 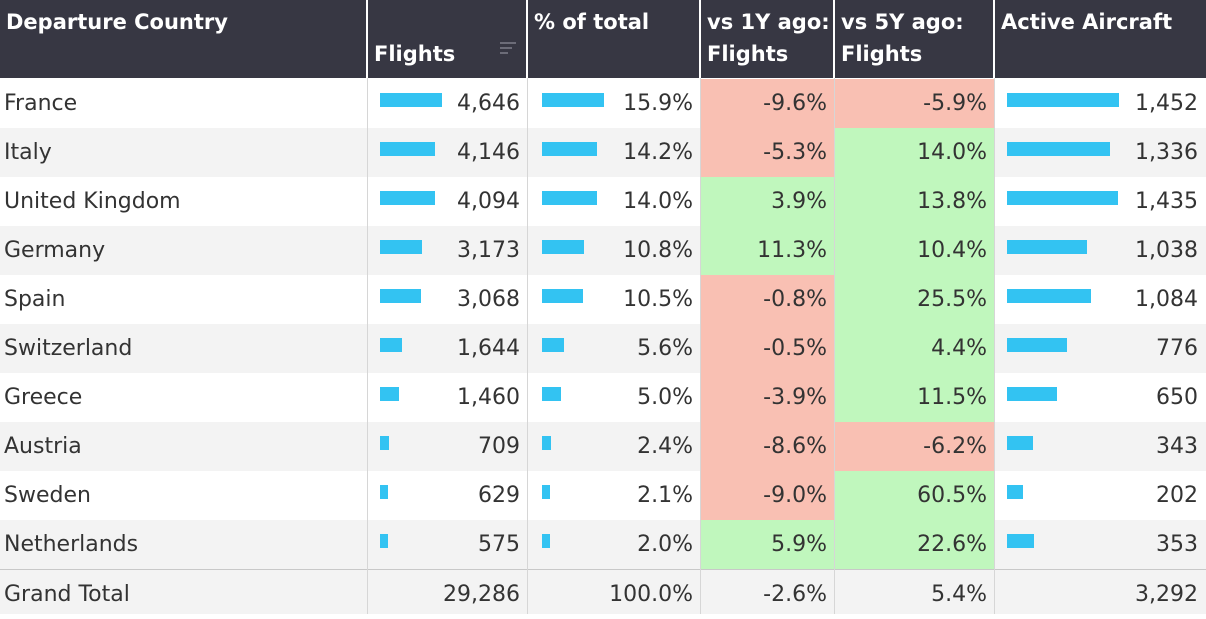 I want to click on country-cell: Sweden, so click(x=47, y=495).